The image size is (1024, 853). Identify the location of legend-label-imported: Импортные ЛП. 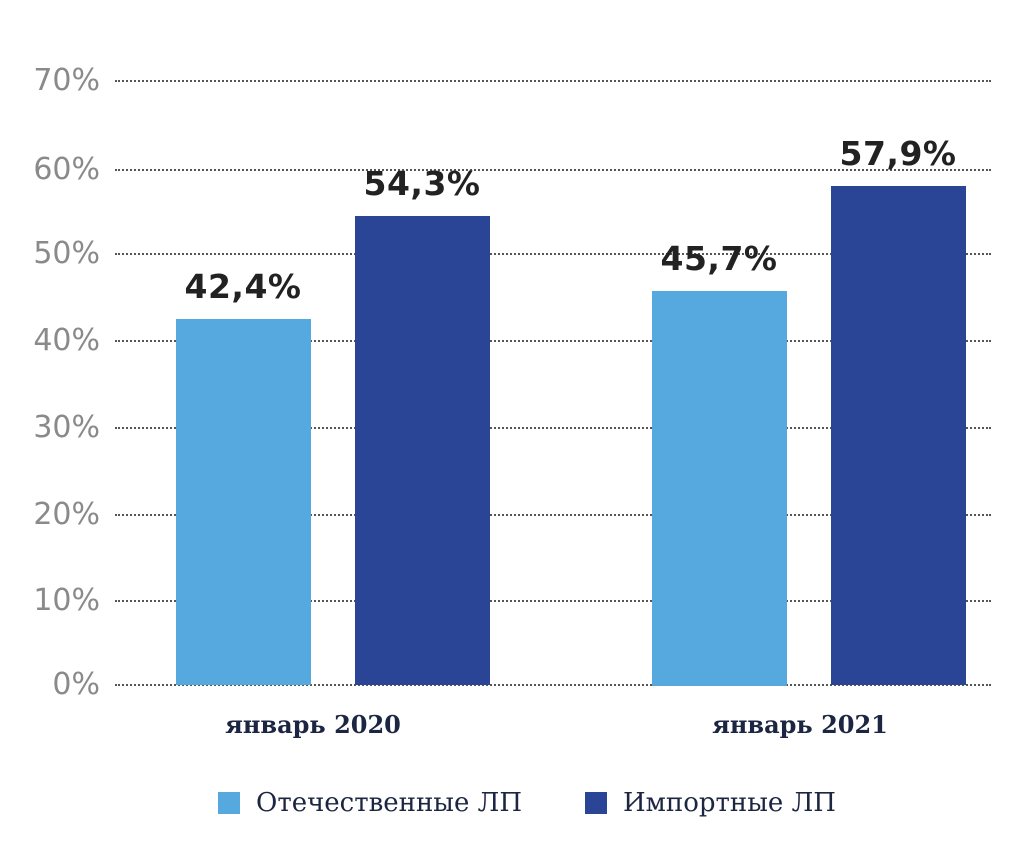
(729, 803).